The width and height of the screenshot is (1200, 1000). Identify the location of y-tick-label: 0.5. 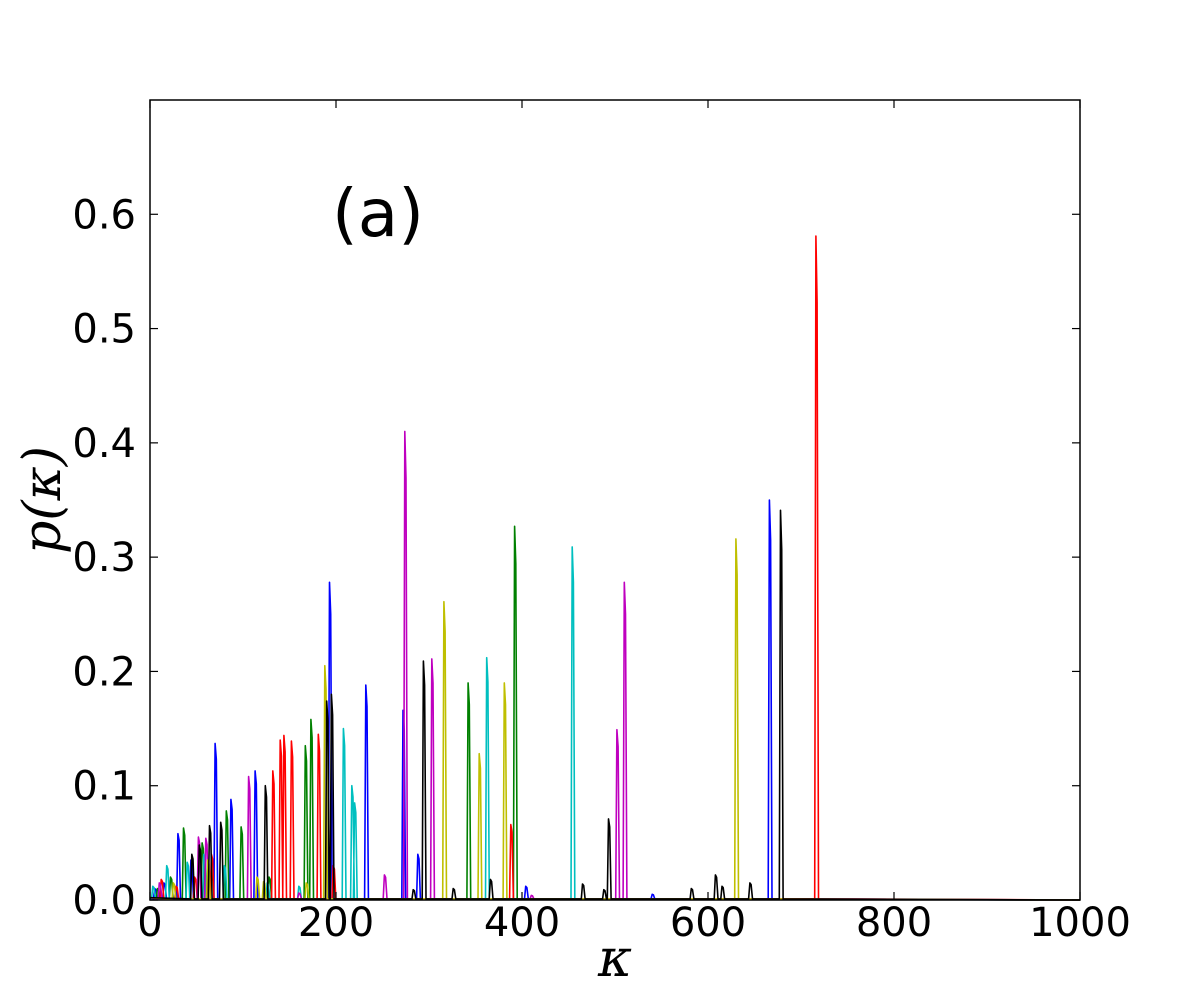
(104, 330).